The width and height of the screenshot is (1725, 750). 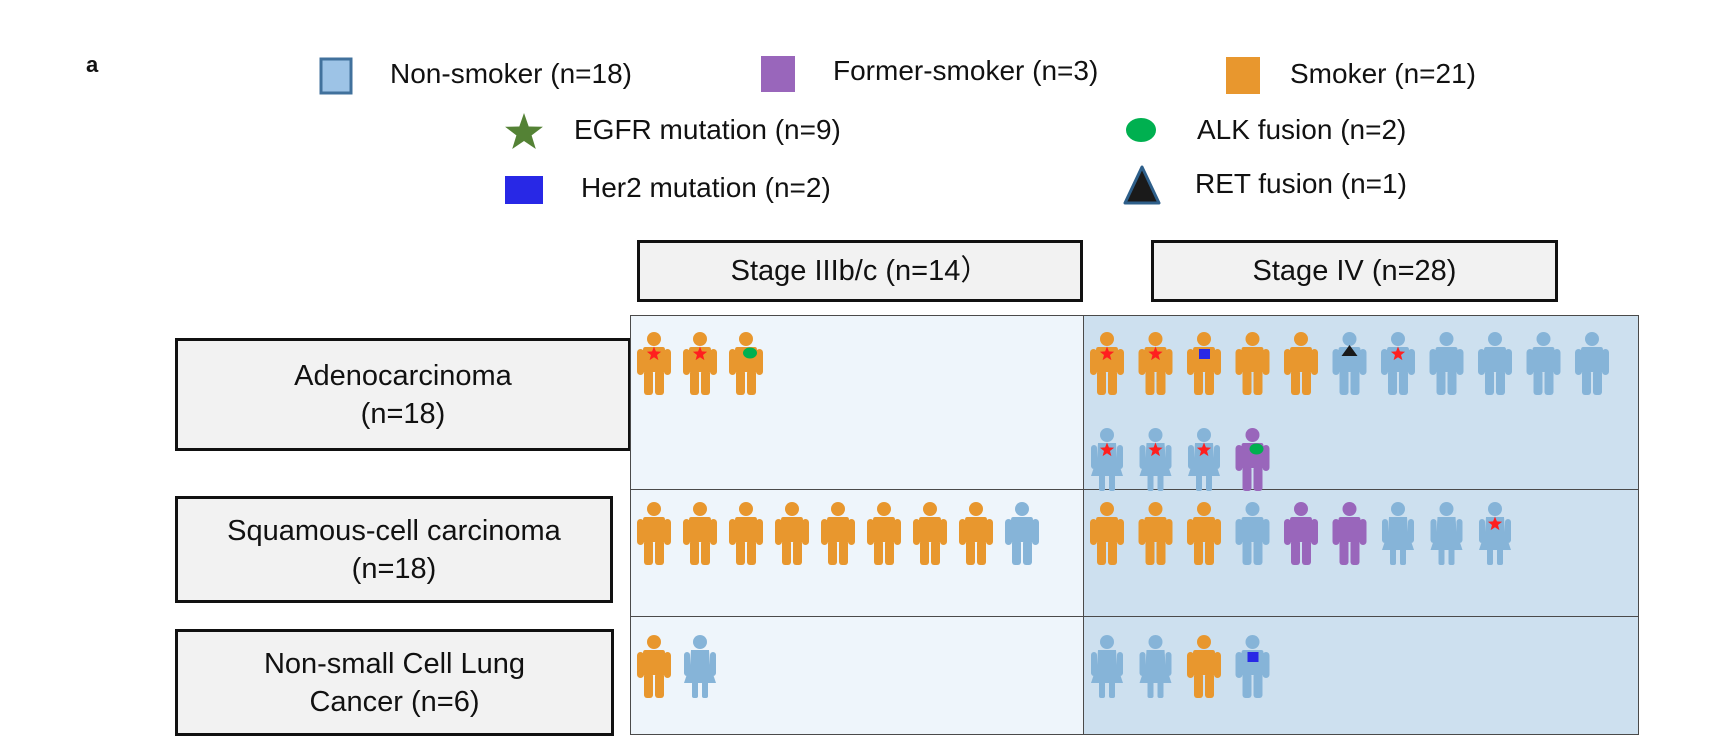 I want to click on egfr-star-icon, so click(x=524, y=131).